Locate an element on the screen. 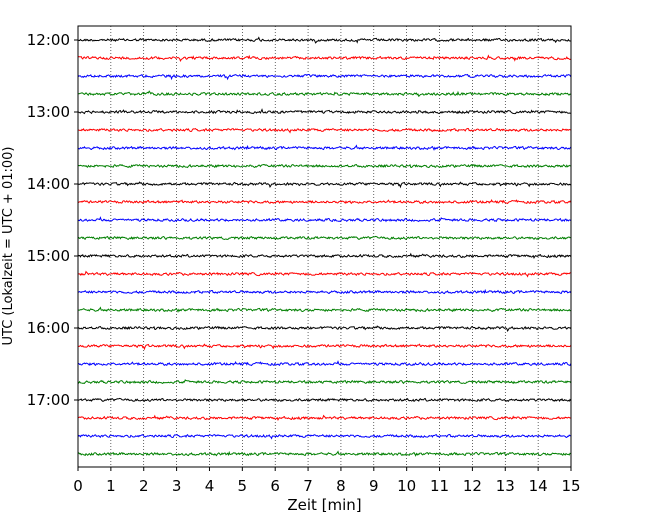 The height and width of the screenshot is (520, 650). y-tick-label: 13:00 is located at coordinates (48, 112).